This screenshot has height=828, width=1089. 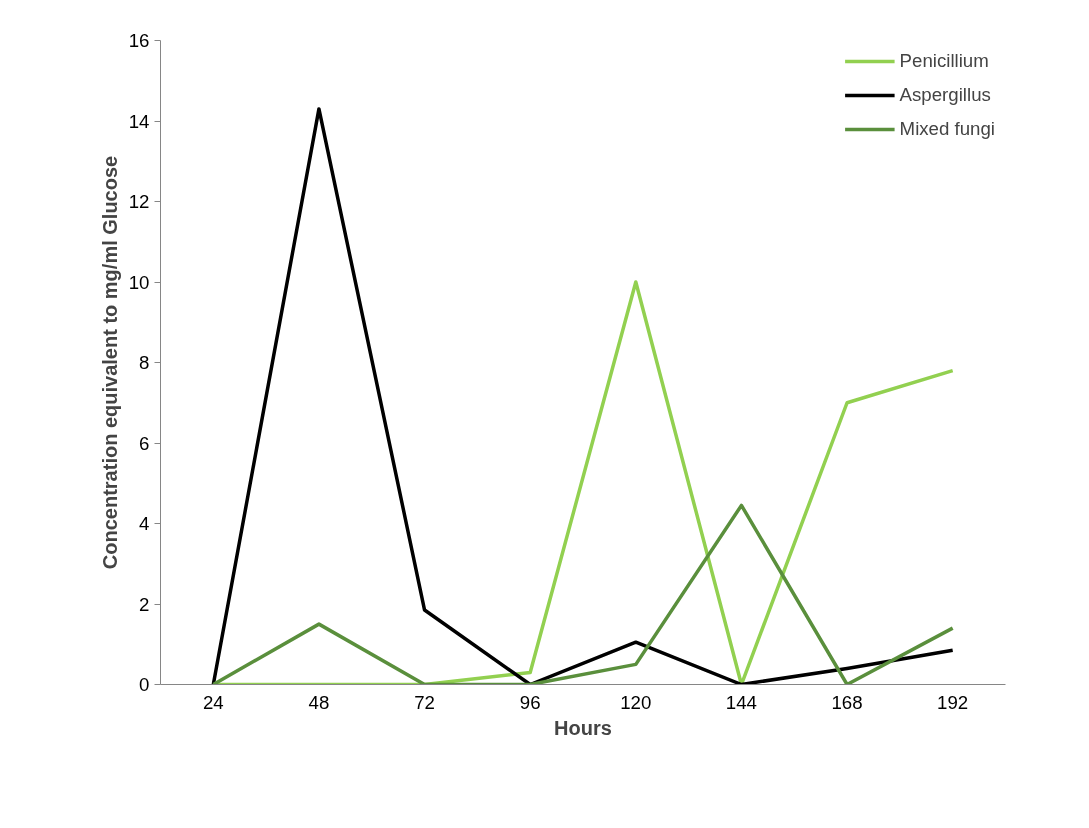 I want to click on legend-label: Aspergillus, so click(x=945, y=95).